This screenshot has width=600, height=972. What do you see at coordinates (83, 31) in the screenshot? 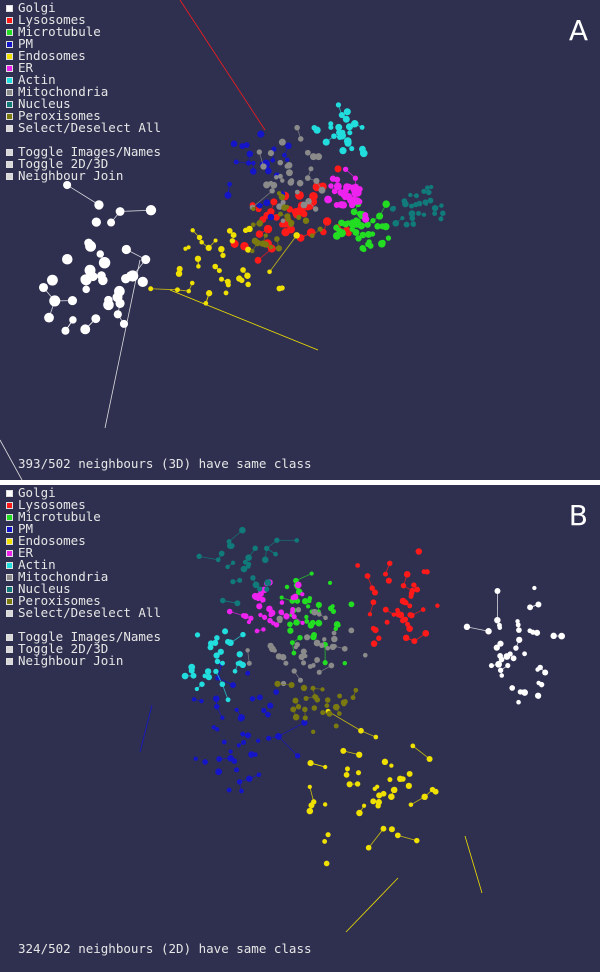
I see `legend-item-microtubule: Microtubule` at bounding box center [83, 31].